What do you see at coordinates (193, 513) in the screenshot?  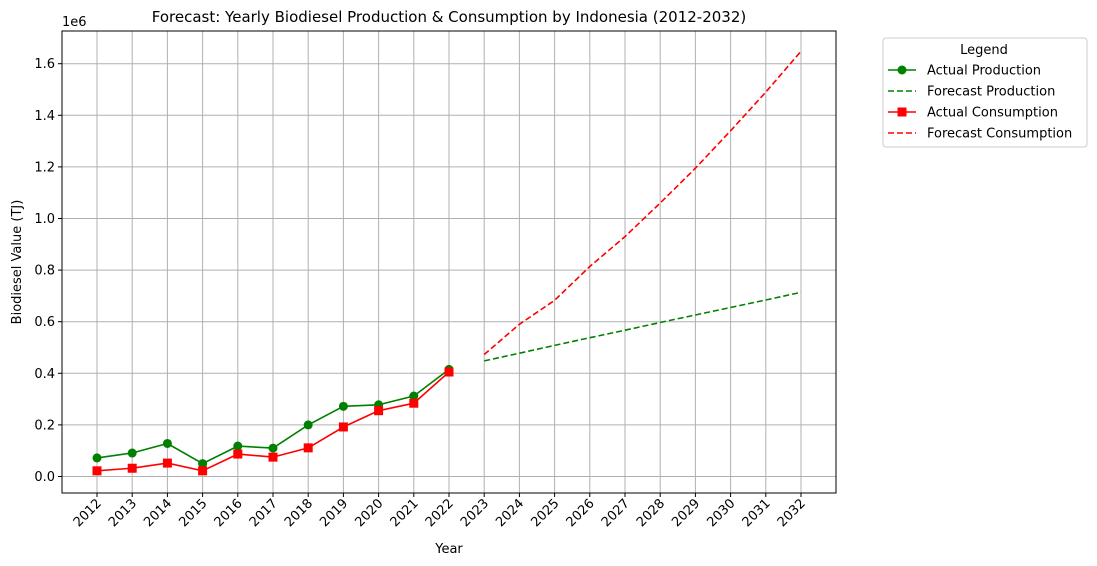 I see `x-tick-label: 2015` at bounding box center [193, 513].